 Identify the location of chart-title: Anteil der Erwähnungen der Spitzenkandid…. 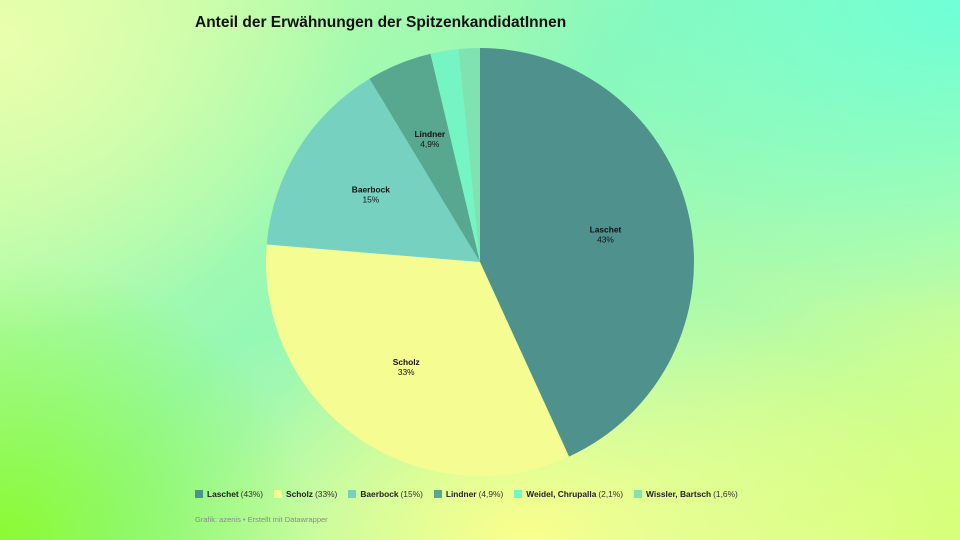
(381, 22).